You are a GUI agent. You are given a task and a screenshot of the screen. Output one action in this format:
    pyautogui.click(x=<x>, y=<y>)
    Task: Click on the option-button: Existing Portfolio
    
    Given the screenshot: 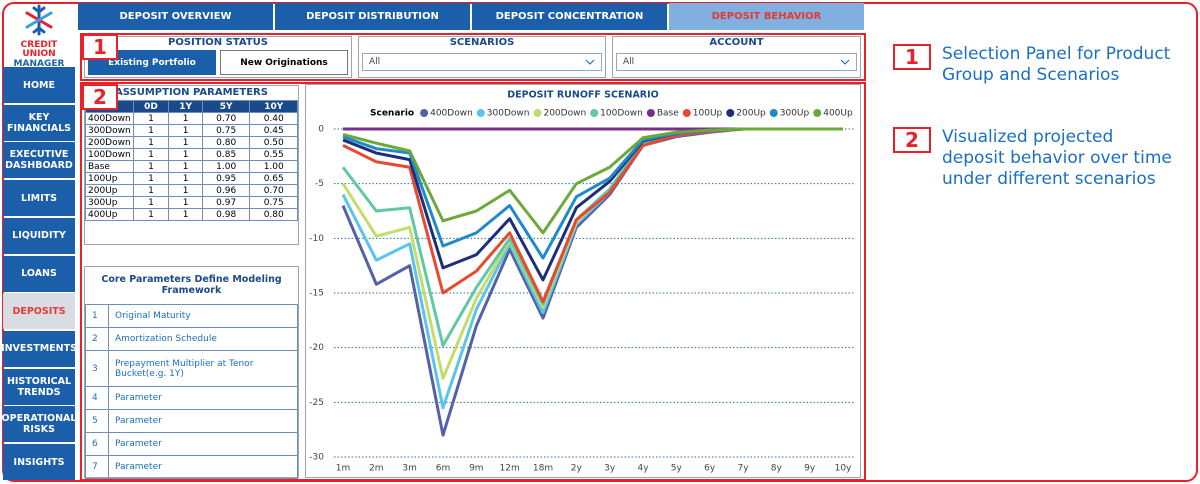 What is the action you would take?
    pyautogui.click(x=152, y=62)
    